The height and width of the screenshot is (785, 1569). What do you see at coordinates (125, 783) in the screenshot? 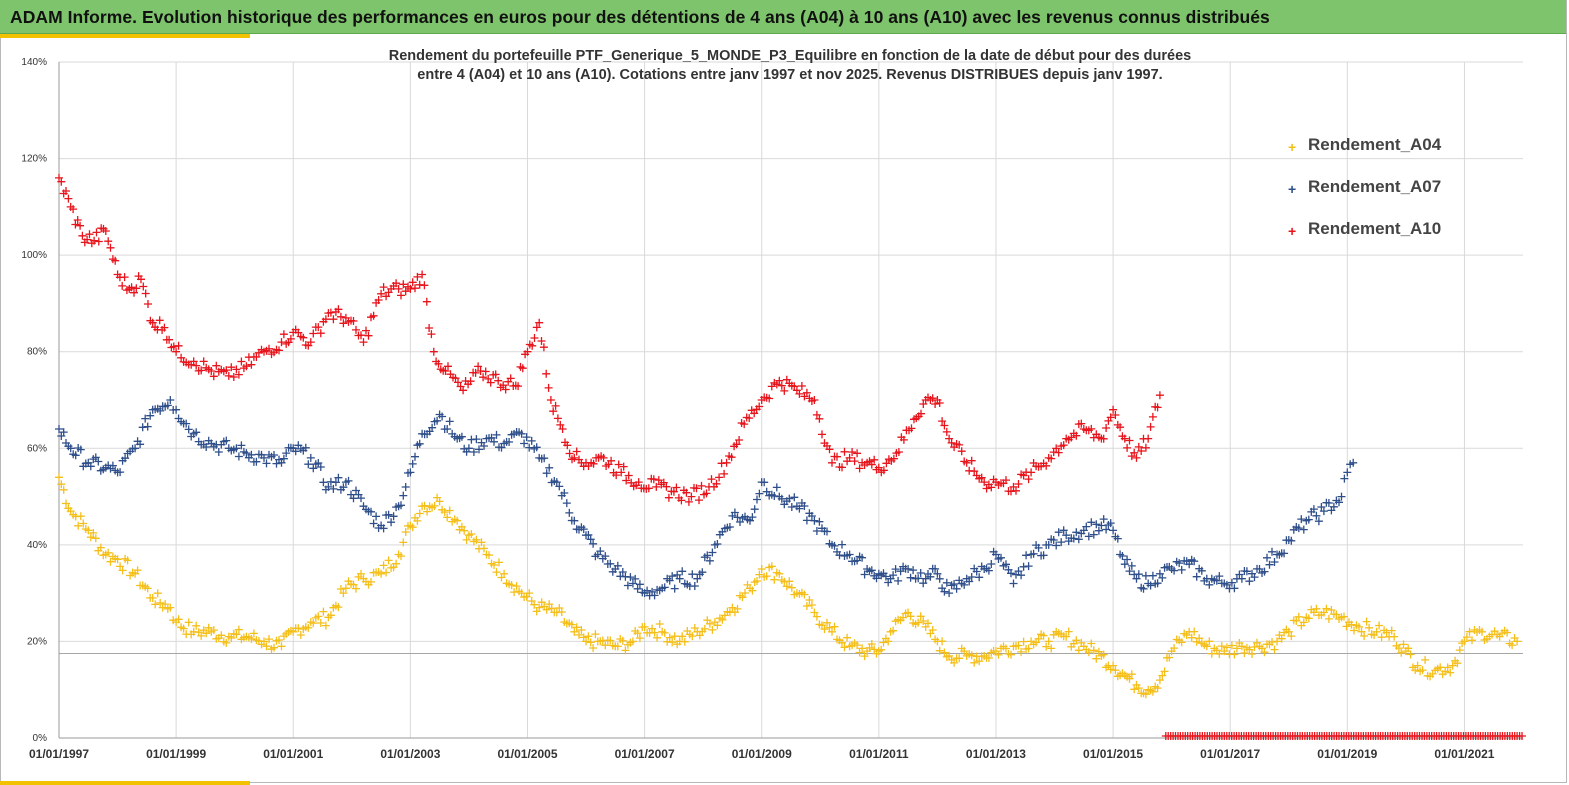
I see `accent-bar-bottom` at bounding box center [125, 783].